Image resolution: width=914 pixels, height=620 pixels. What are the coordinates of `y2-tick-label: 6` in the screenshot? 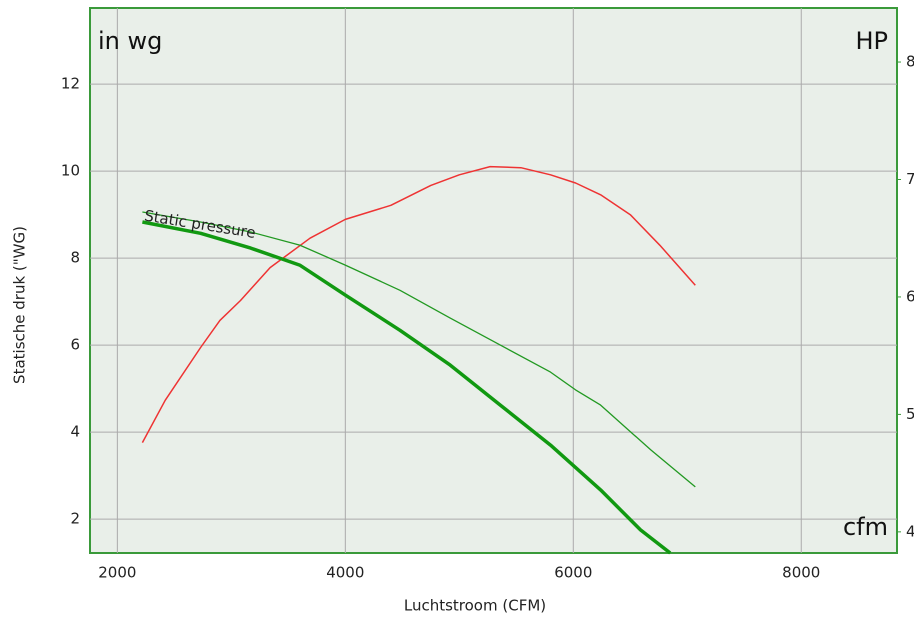 It's located at (910, 296).